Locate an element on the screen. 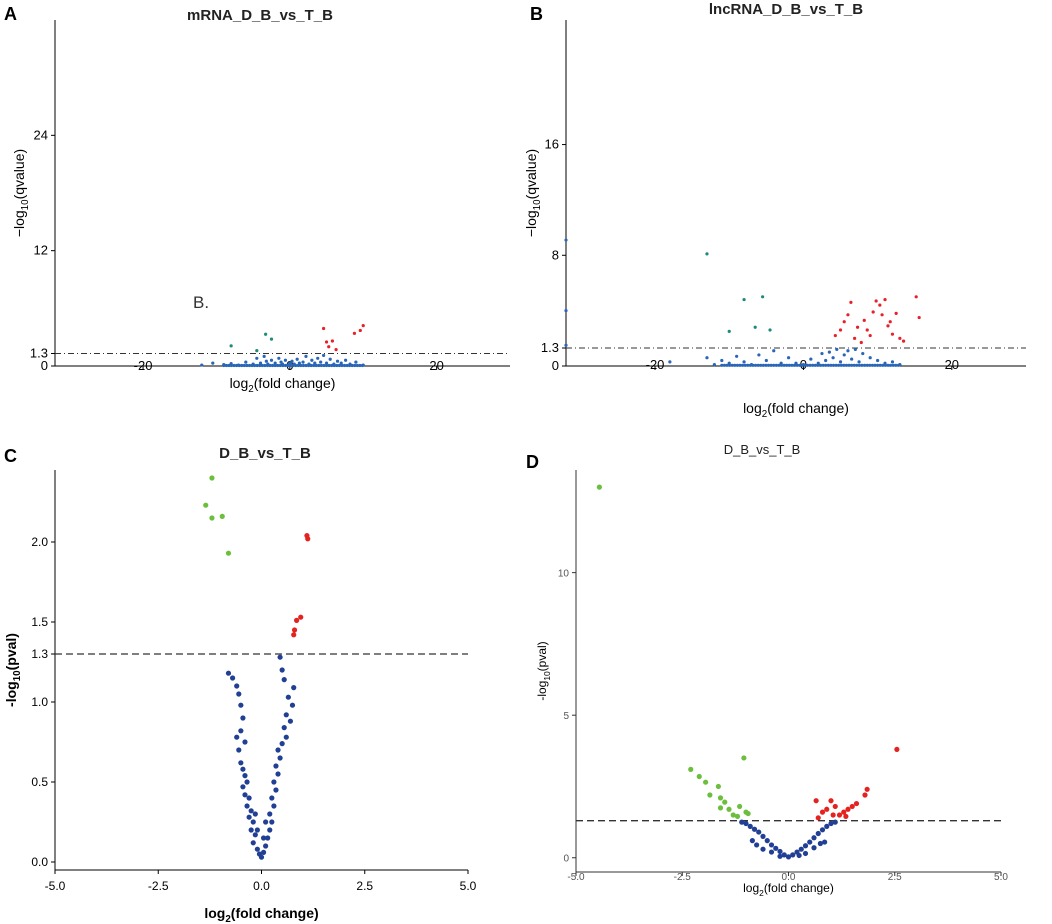  x-tick-label: 5.0 is located at coordinates (1001, 877).